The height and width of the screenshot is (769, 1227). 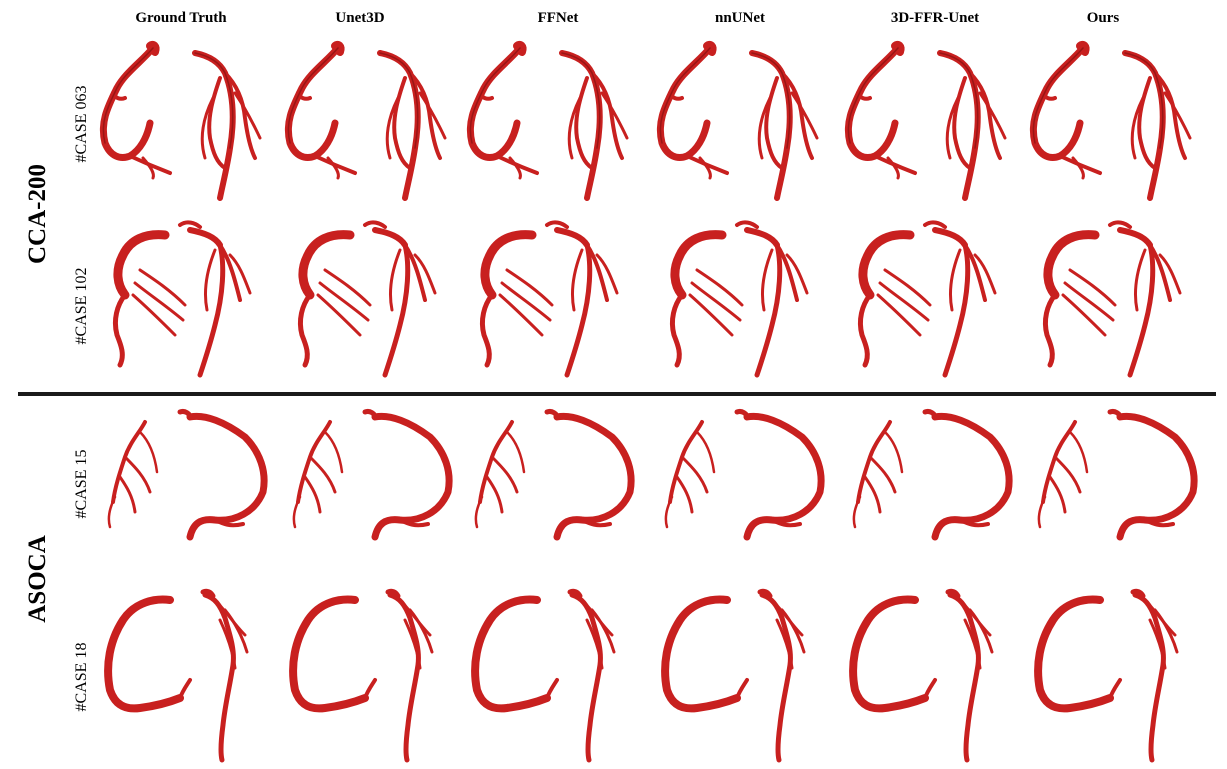 What do you see at coordinates (559, 297) in the screenshot?
I see `render-cca102-ffnet` at bounding box center [559, 297].